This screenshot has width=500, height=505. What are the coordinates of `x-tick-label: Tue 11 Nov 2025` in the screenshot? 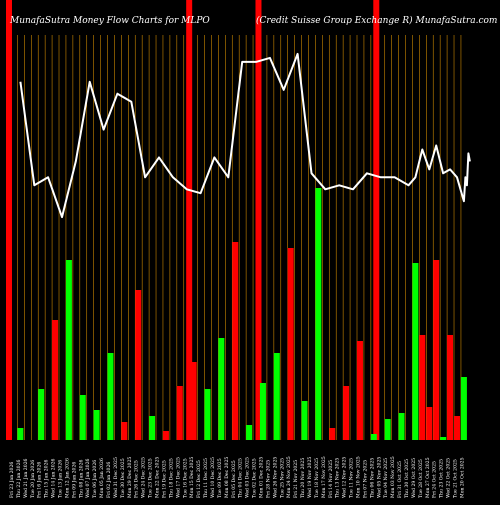 It's located at (352, 478).